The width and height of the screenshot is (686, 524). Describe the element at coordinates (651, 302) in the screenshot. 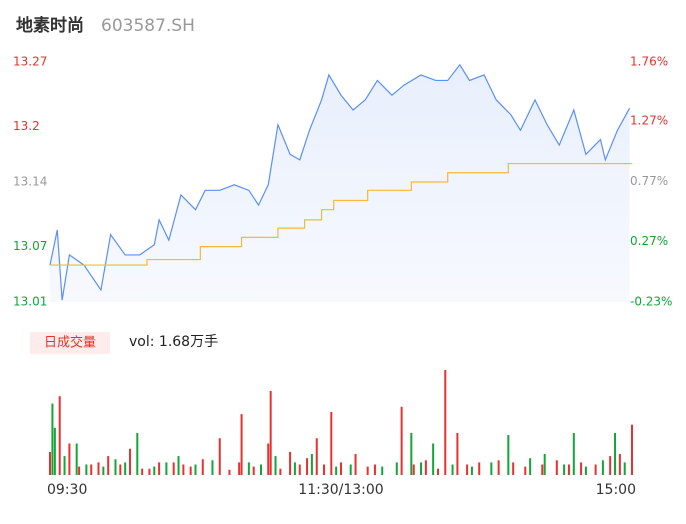

I see `y2-tick-label: -0.23%` at that location.